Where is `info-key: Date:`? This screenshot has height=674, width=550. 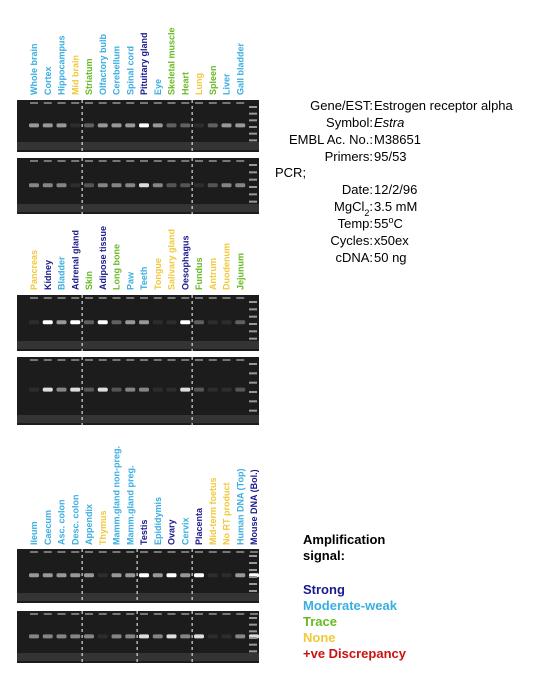
info-key: Date: is located at coordinates (357, 189).